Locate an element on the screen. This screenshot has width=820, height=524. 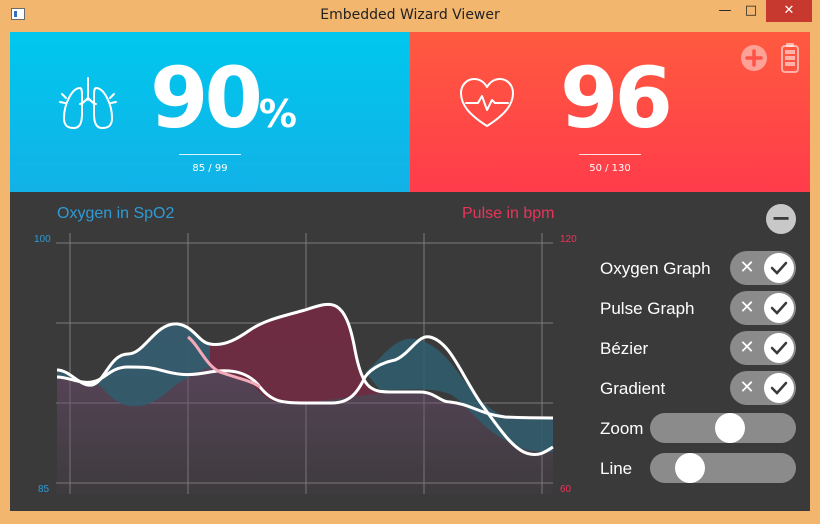
oxygen-band-right is located at coordinates (459, 395).